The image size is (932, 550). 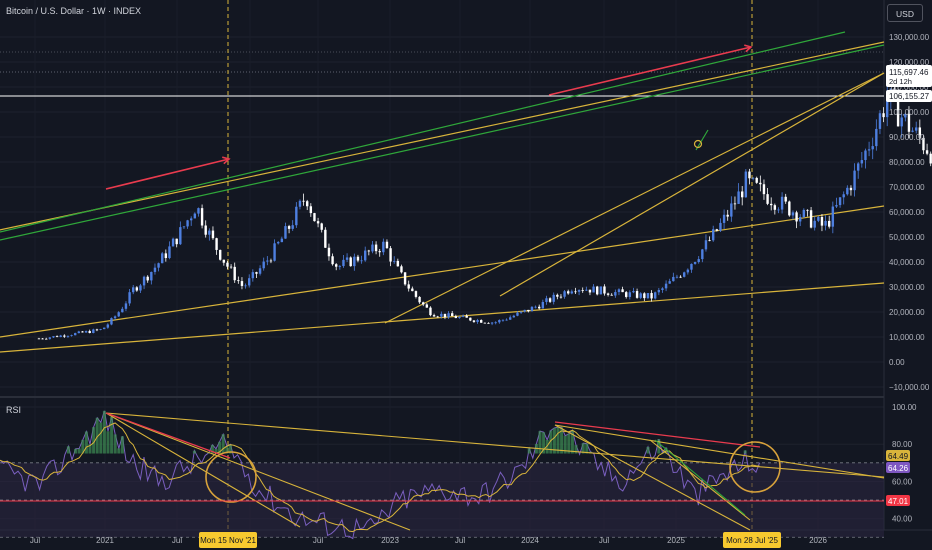 I want to click on level-price-value: 106,155.27, so click(x=909, y=96).